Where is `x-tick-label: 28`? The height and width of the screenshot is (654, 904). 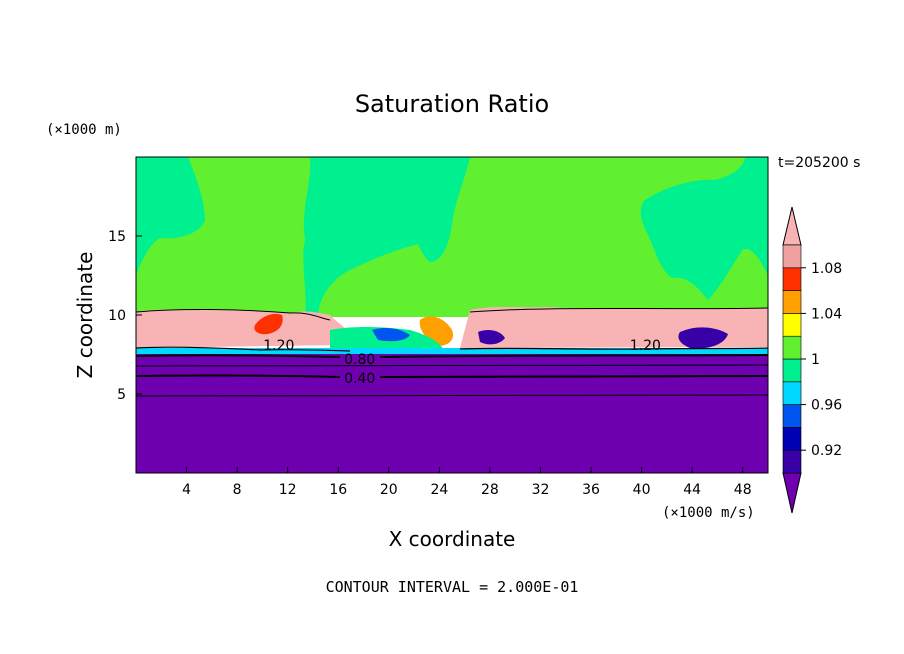
x-tick-label: 28 is located at coordinates (490, 490).